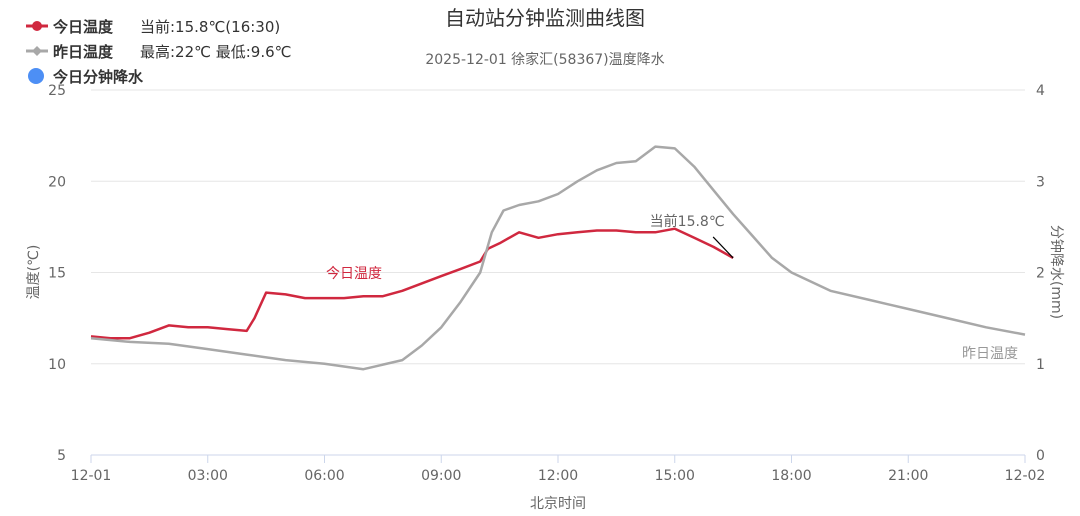 Image resolution: width=1080 pixels, height=516 pixels. Describe the element at coordinates (354, 274) in the screenshot. I see `series-label-today: 今日温度` at that location.